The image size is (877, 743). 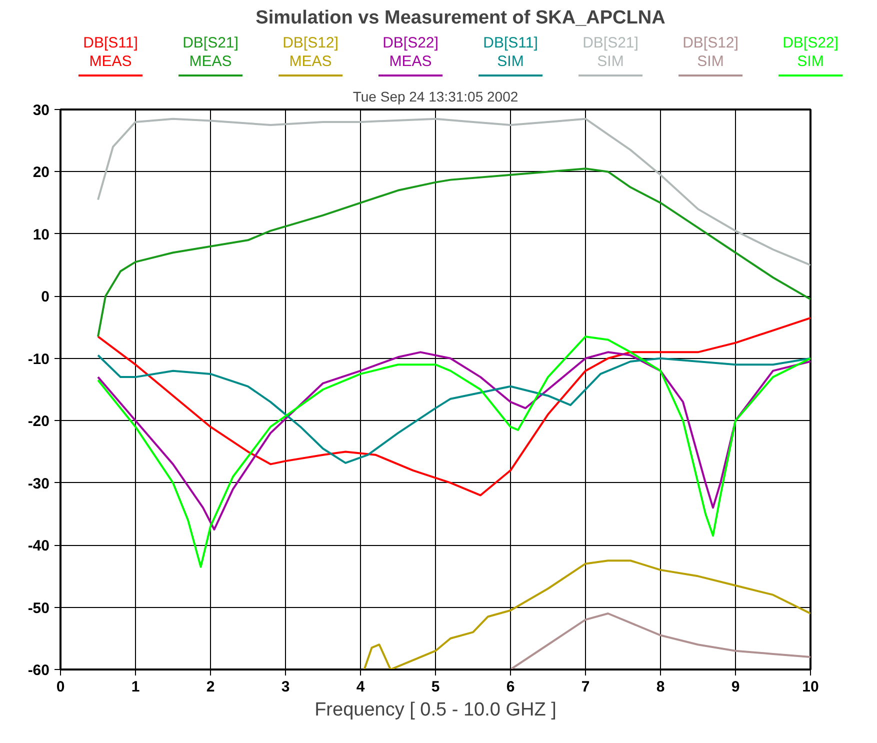 What do you see at coordinates (39, 483) in the screenshot?
I see `y-tick-label: -30` at bounding box center [39, 483].